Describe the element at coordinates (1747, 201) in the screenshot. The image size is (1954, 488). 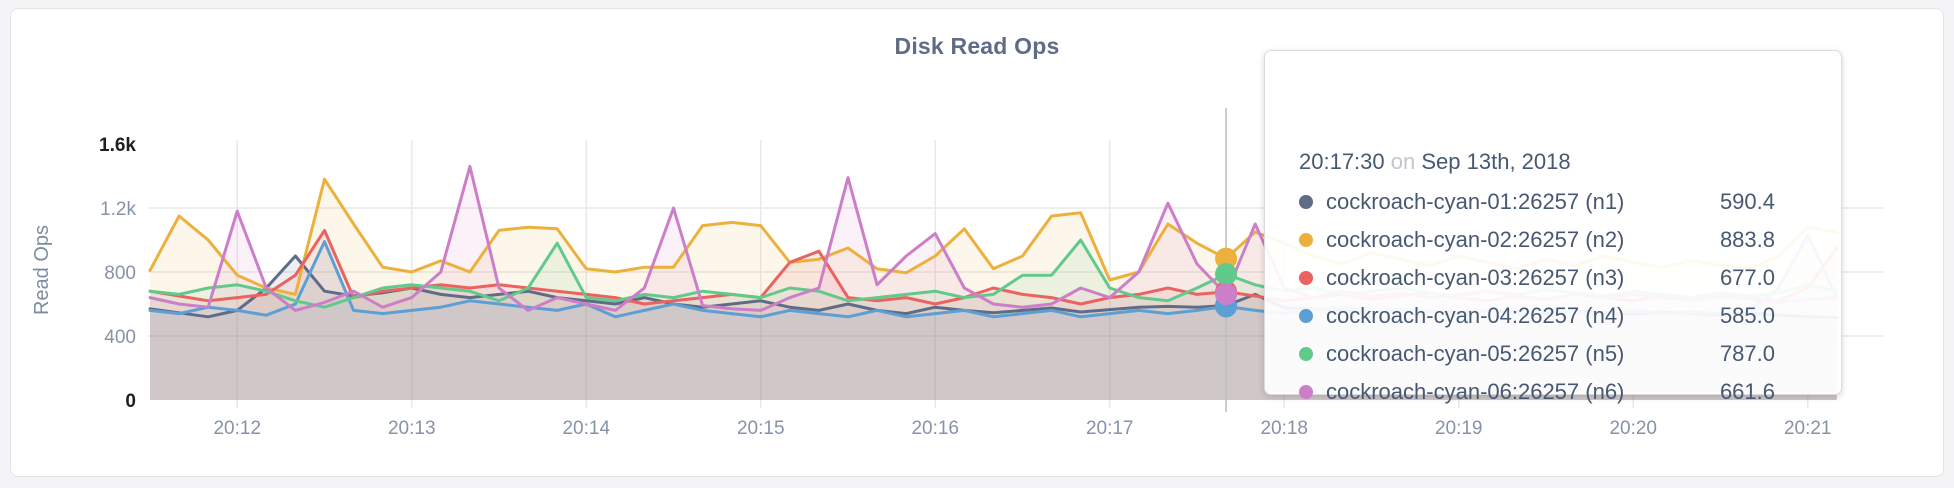
I see `tooltip-series-value: 590.4` at that location.